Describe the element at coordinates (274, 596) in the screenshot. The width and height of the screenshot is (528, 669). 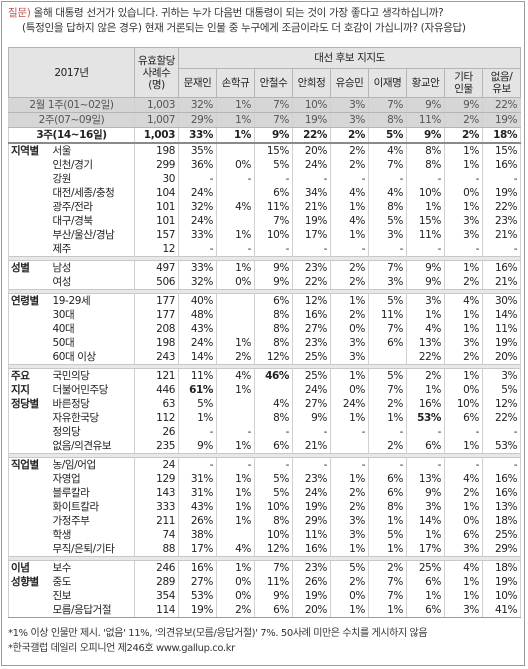
I see `value-cell: 9%` at that location.